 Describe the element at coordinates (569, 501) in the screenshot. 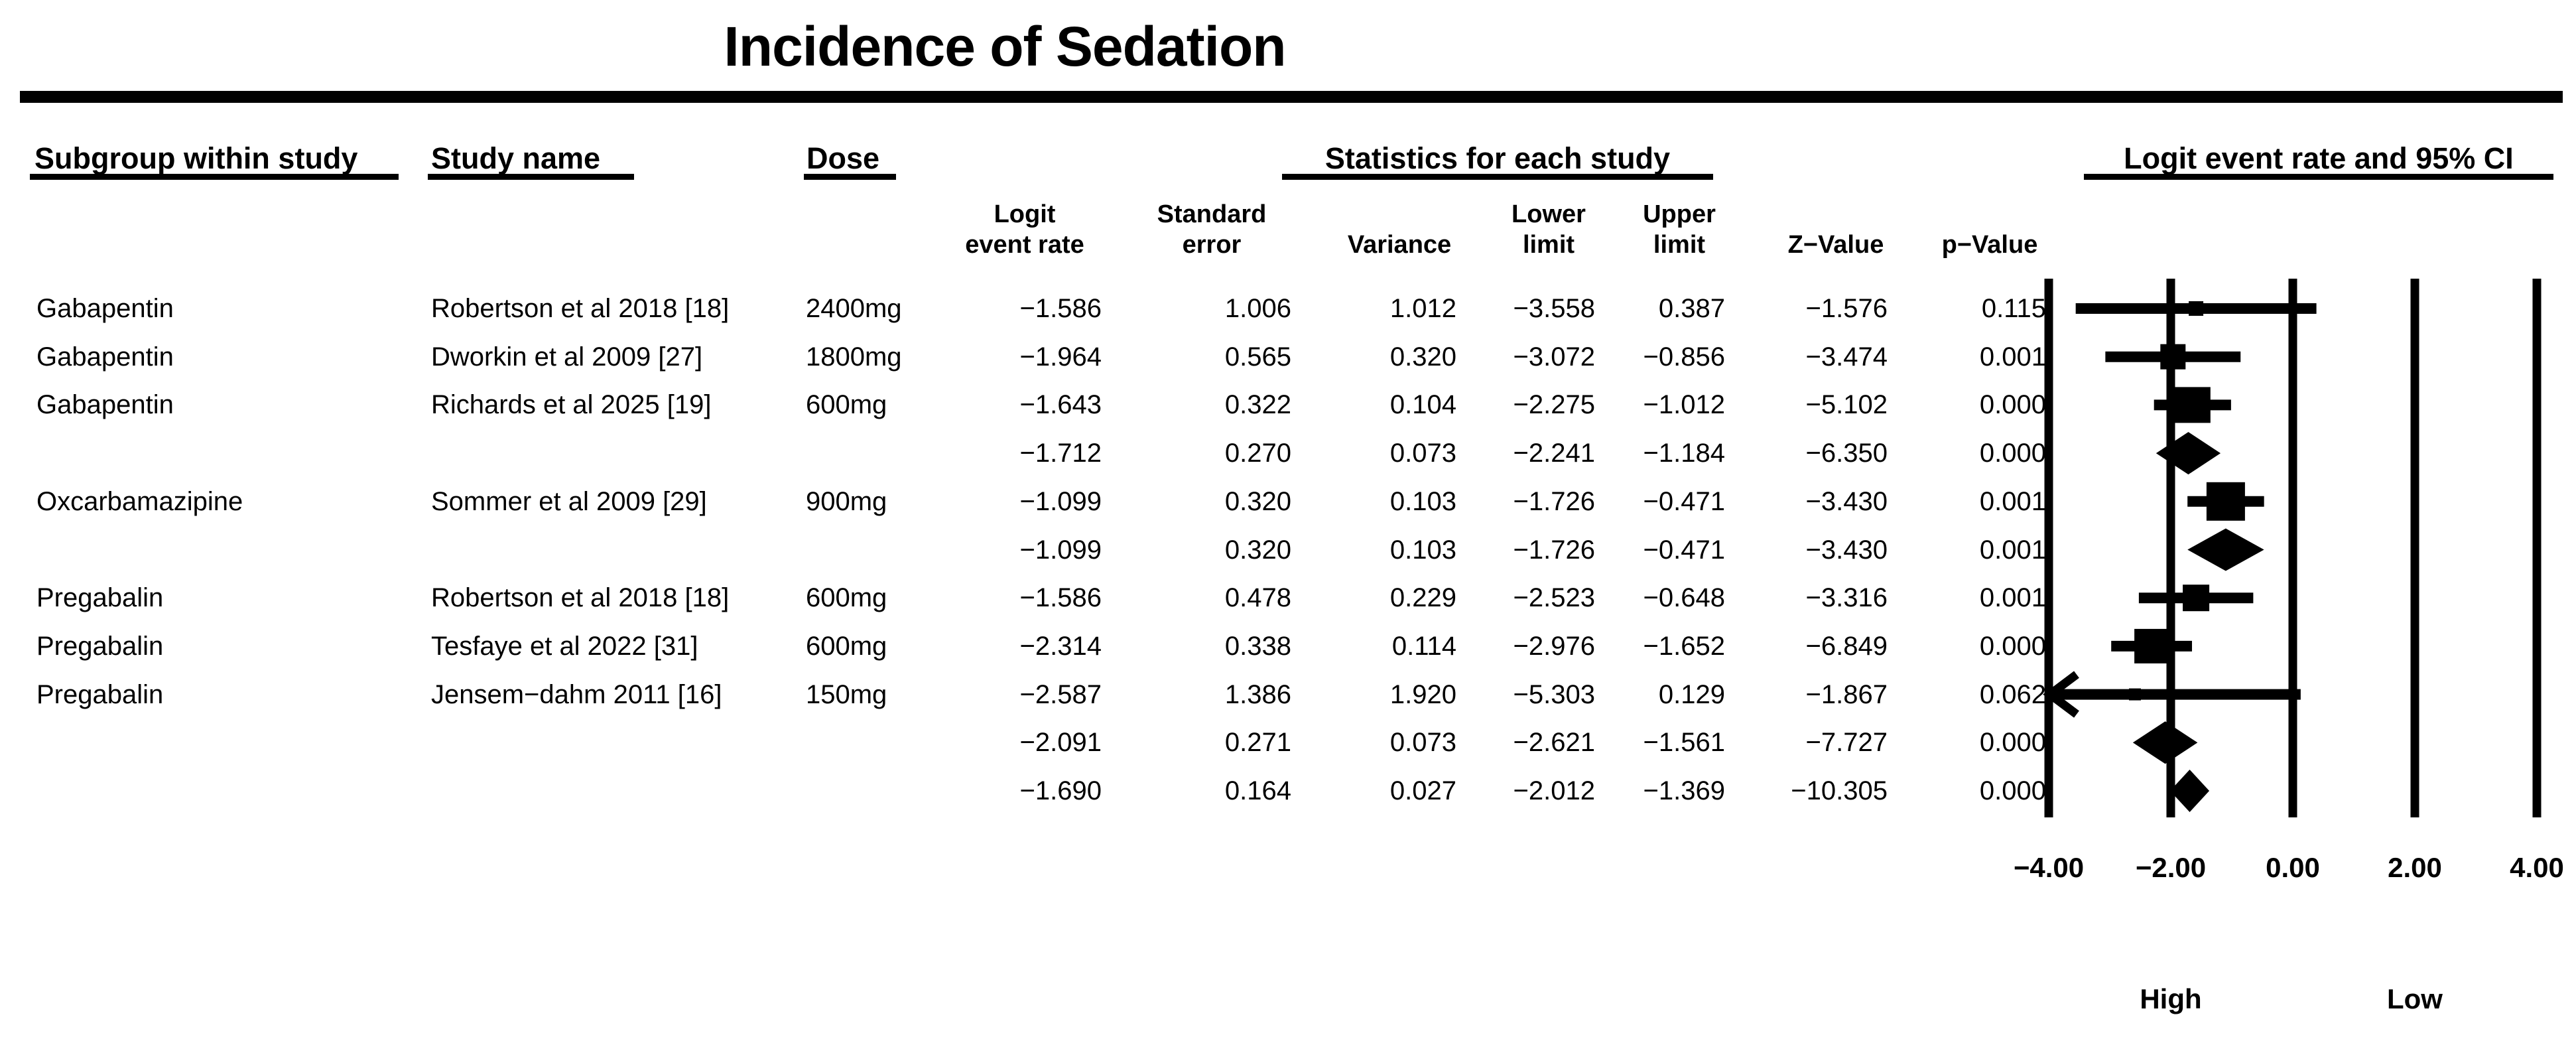

I see `cell-study-name: Sommer et al 2009 [29]` at that location.